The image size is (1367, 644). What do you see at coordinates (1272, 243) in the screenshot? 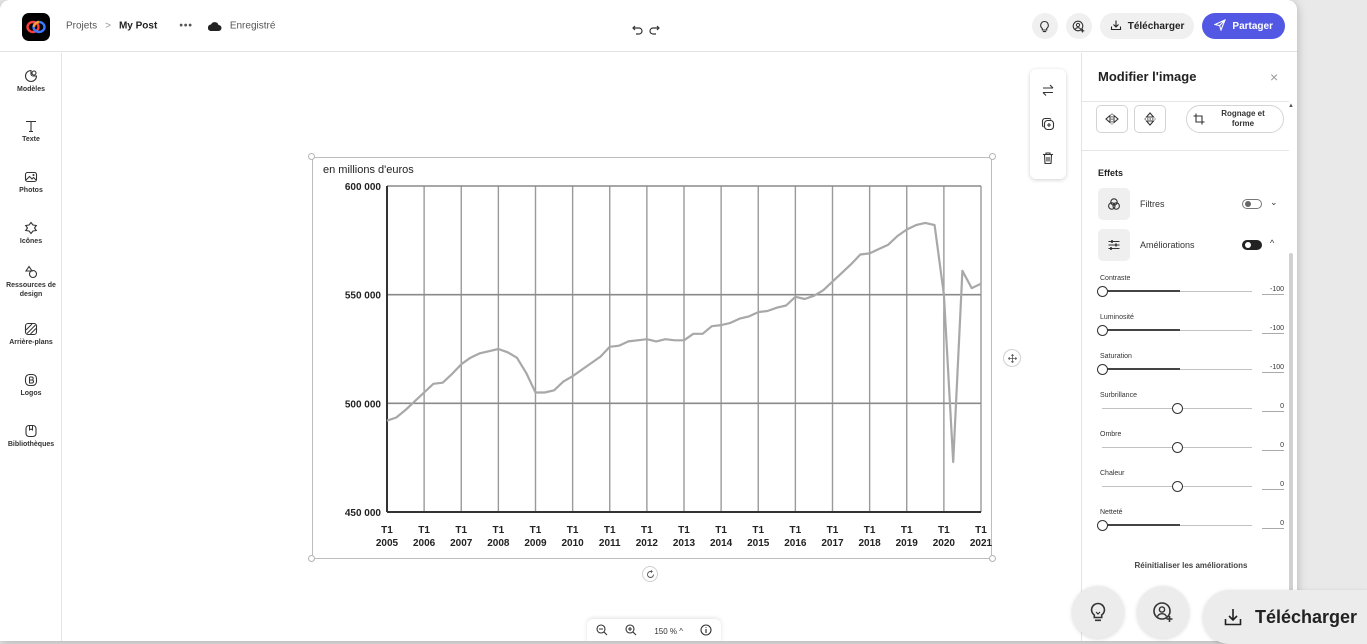
I see `chevron-up-icon: ^` at bounding box center [1272, 243].